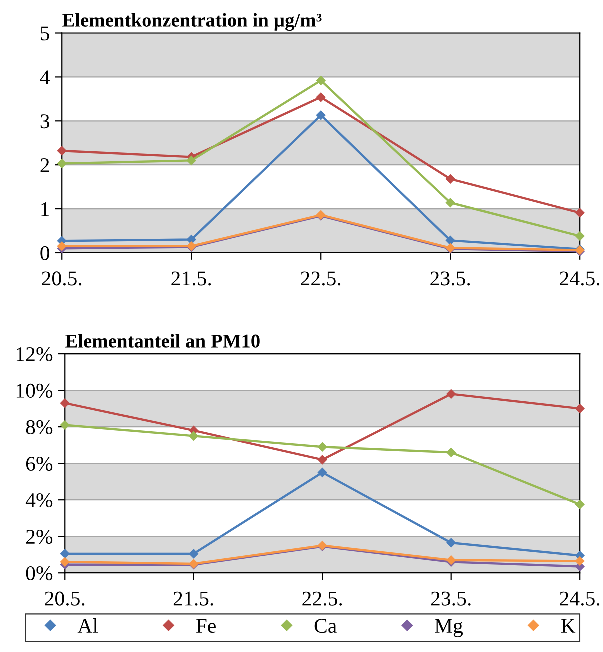  I want to click on y-tick-label: 4%, so click(39, 500).